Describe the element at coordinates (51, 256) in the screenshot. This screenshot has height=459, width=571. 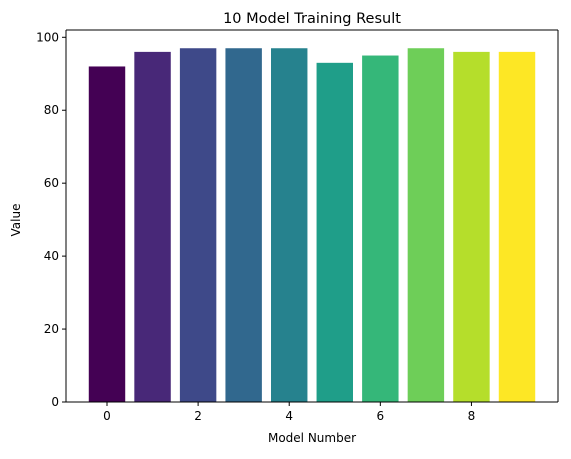
I see `y-tick-label-40: 40` at that location.